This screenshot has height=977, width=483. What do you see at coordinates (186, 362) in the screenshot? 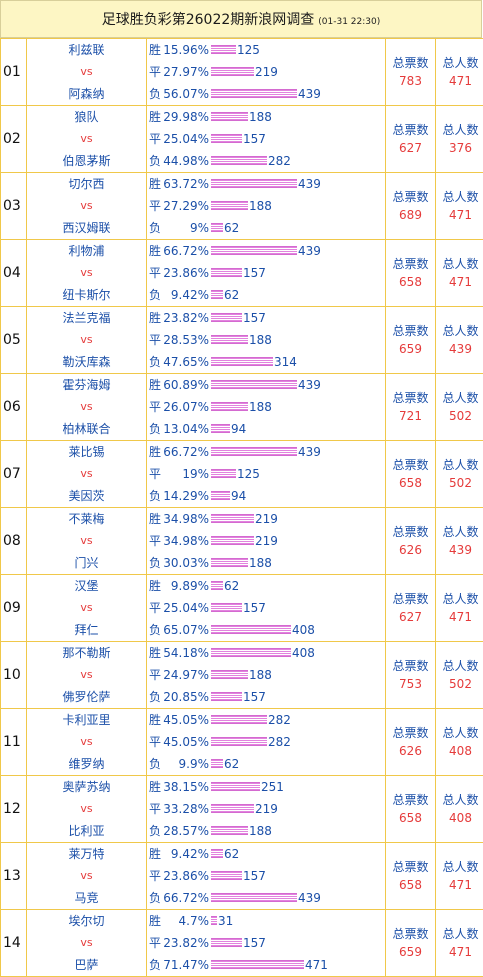
I see `loss-percent: 47.65%` at bounding box center [186, 362].